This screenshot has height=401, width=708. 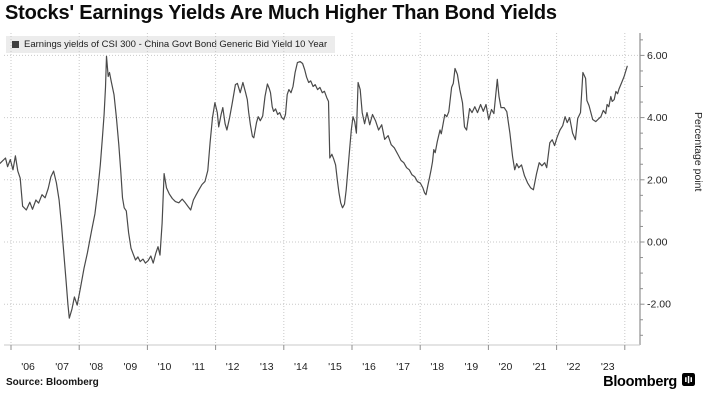 What do you see at coordinates (267, 367) in the screenshot?
I see `x-tick-label: '13` at bounding box center [267, 367].